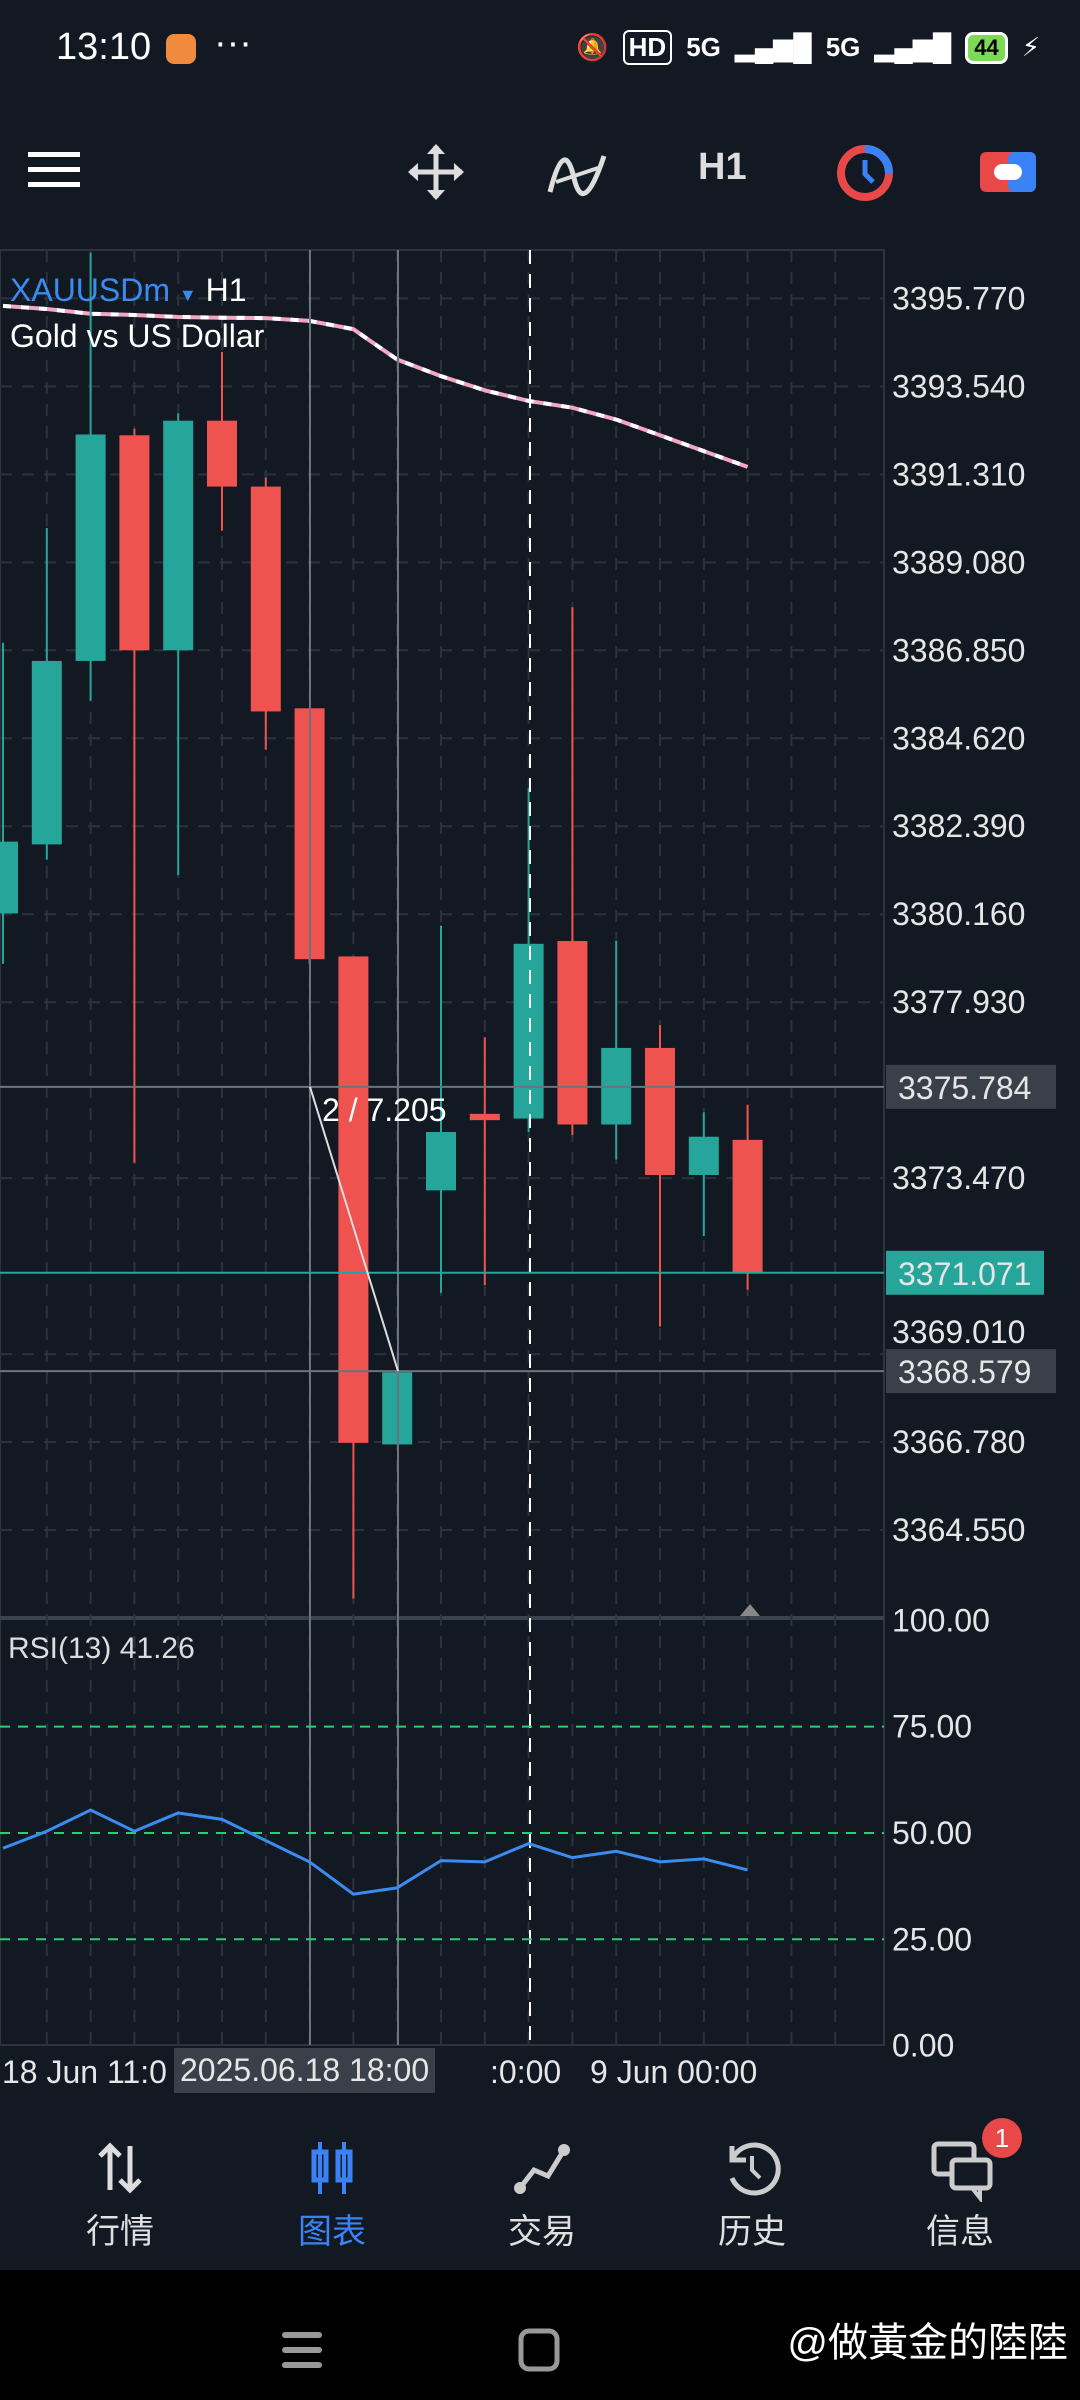 The image size is (1080, 2400). Describe the element at coordinates (305, 2070) in the screenshot. I see `crosshair-time-label: 2025.06.18 18:00` at that location.